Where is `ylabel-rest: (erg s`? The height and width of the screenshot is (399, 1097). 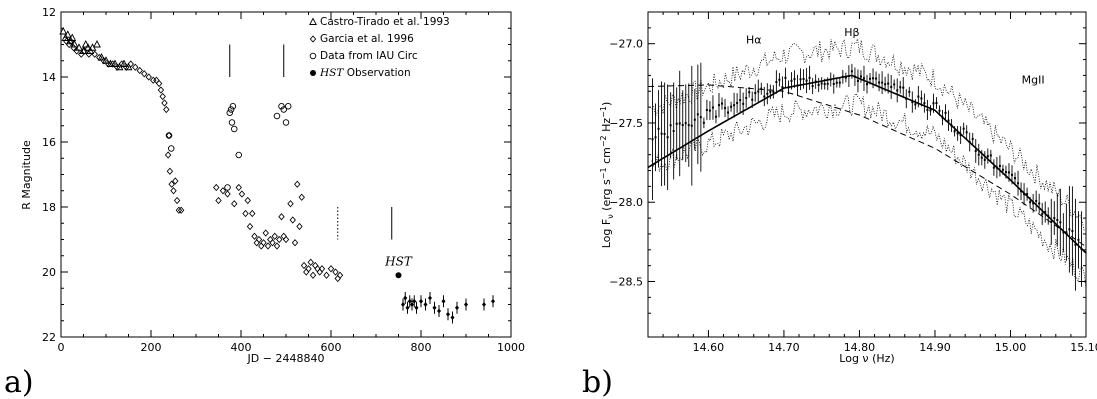 ylabel-rest: (erg s is located at coordinates (606, 196).